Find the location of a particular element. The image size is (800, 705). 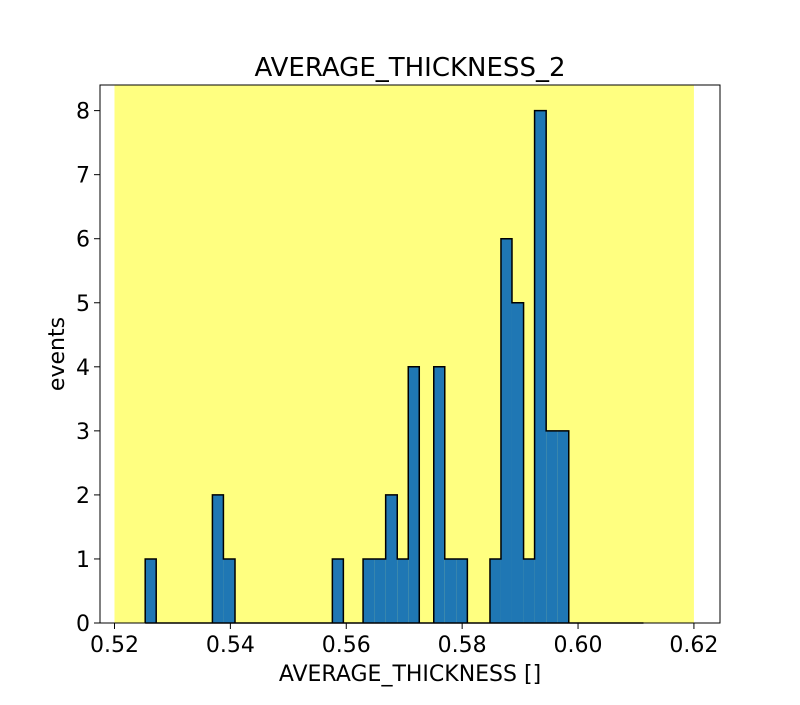

y-tick-label: 6 is located at coordinates (83, 240).